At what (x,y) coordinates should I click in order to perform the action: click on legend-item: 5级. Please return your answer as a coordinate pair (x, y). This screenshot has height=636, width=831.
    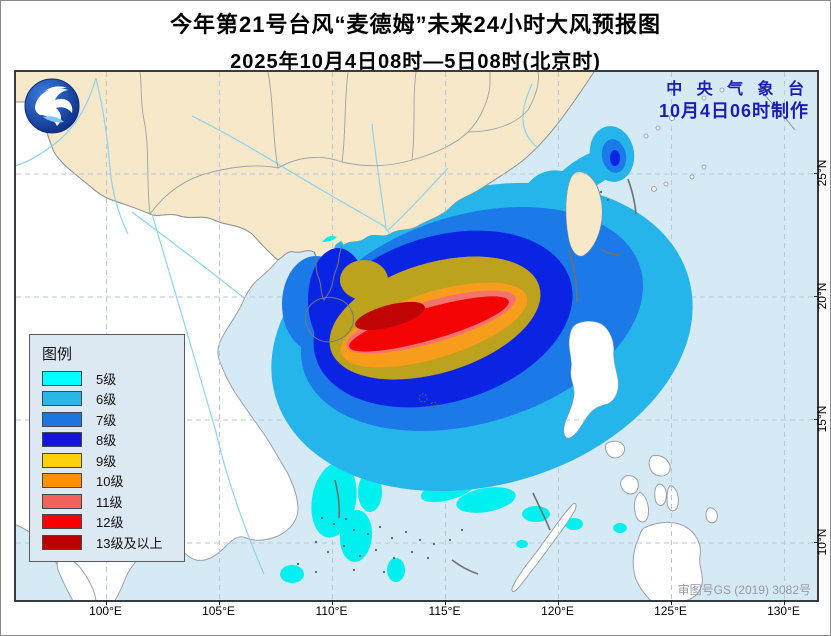
    Looking at the image, I should click on (107, 378).